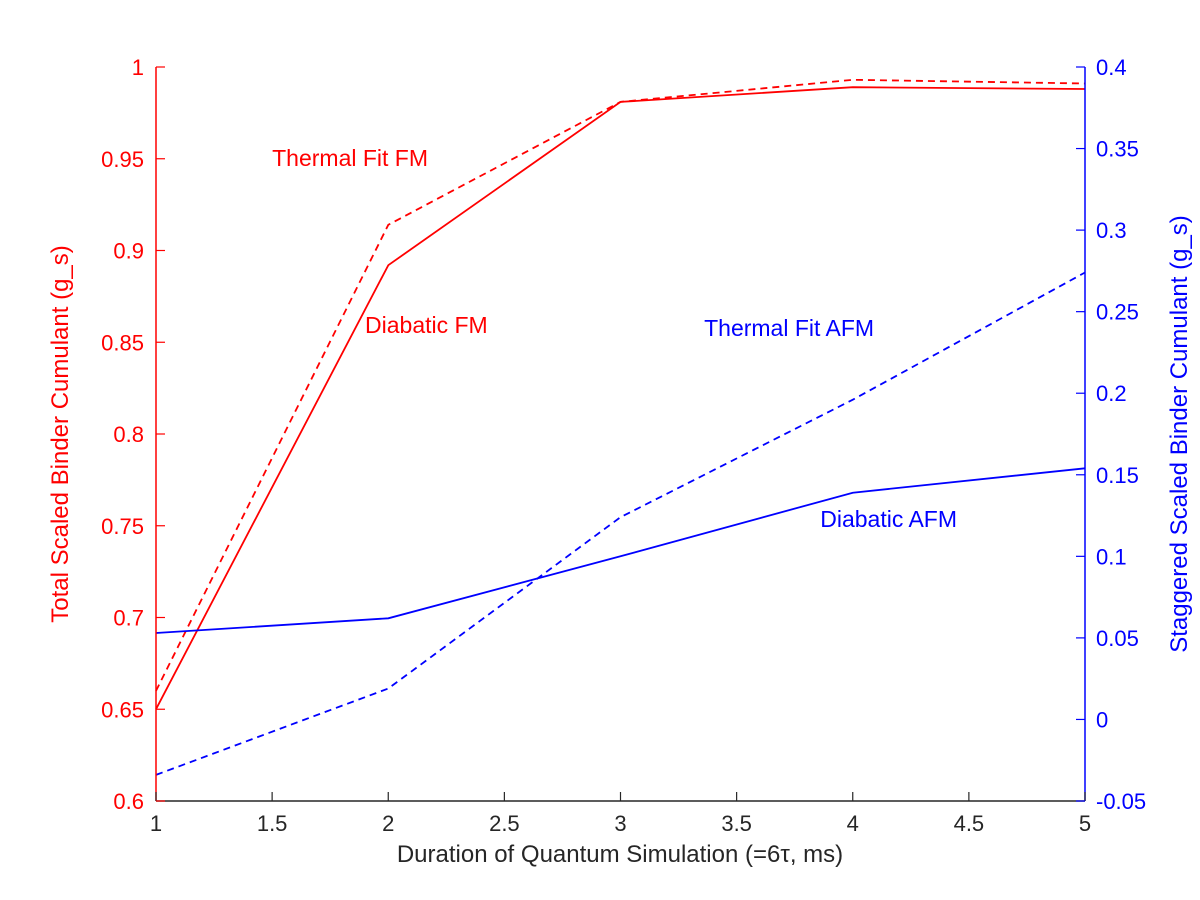 The width and height of the screenshot is (1200, 900). Describe the element at coordinates (60, 434) in the screenshot. I see `y-axis-left-title: Total Scaled Binder Cumulant (g_s)` at that location.